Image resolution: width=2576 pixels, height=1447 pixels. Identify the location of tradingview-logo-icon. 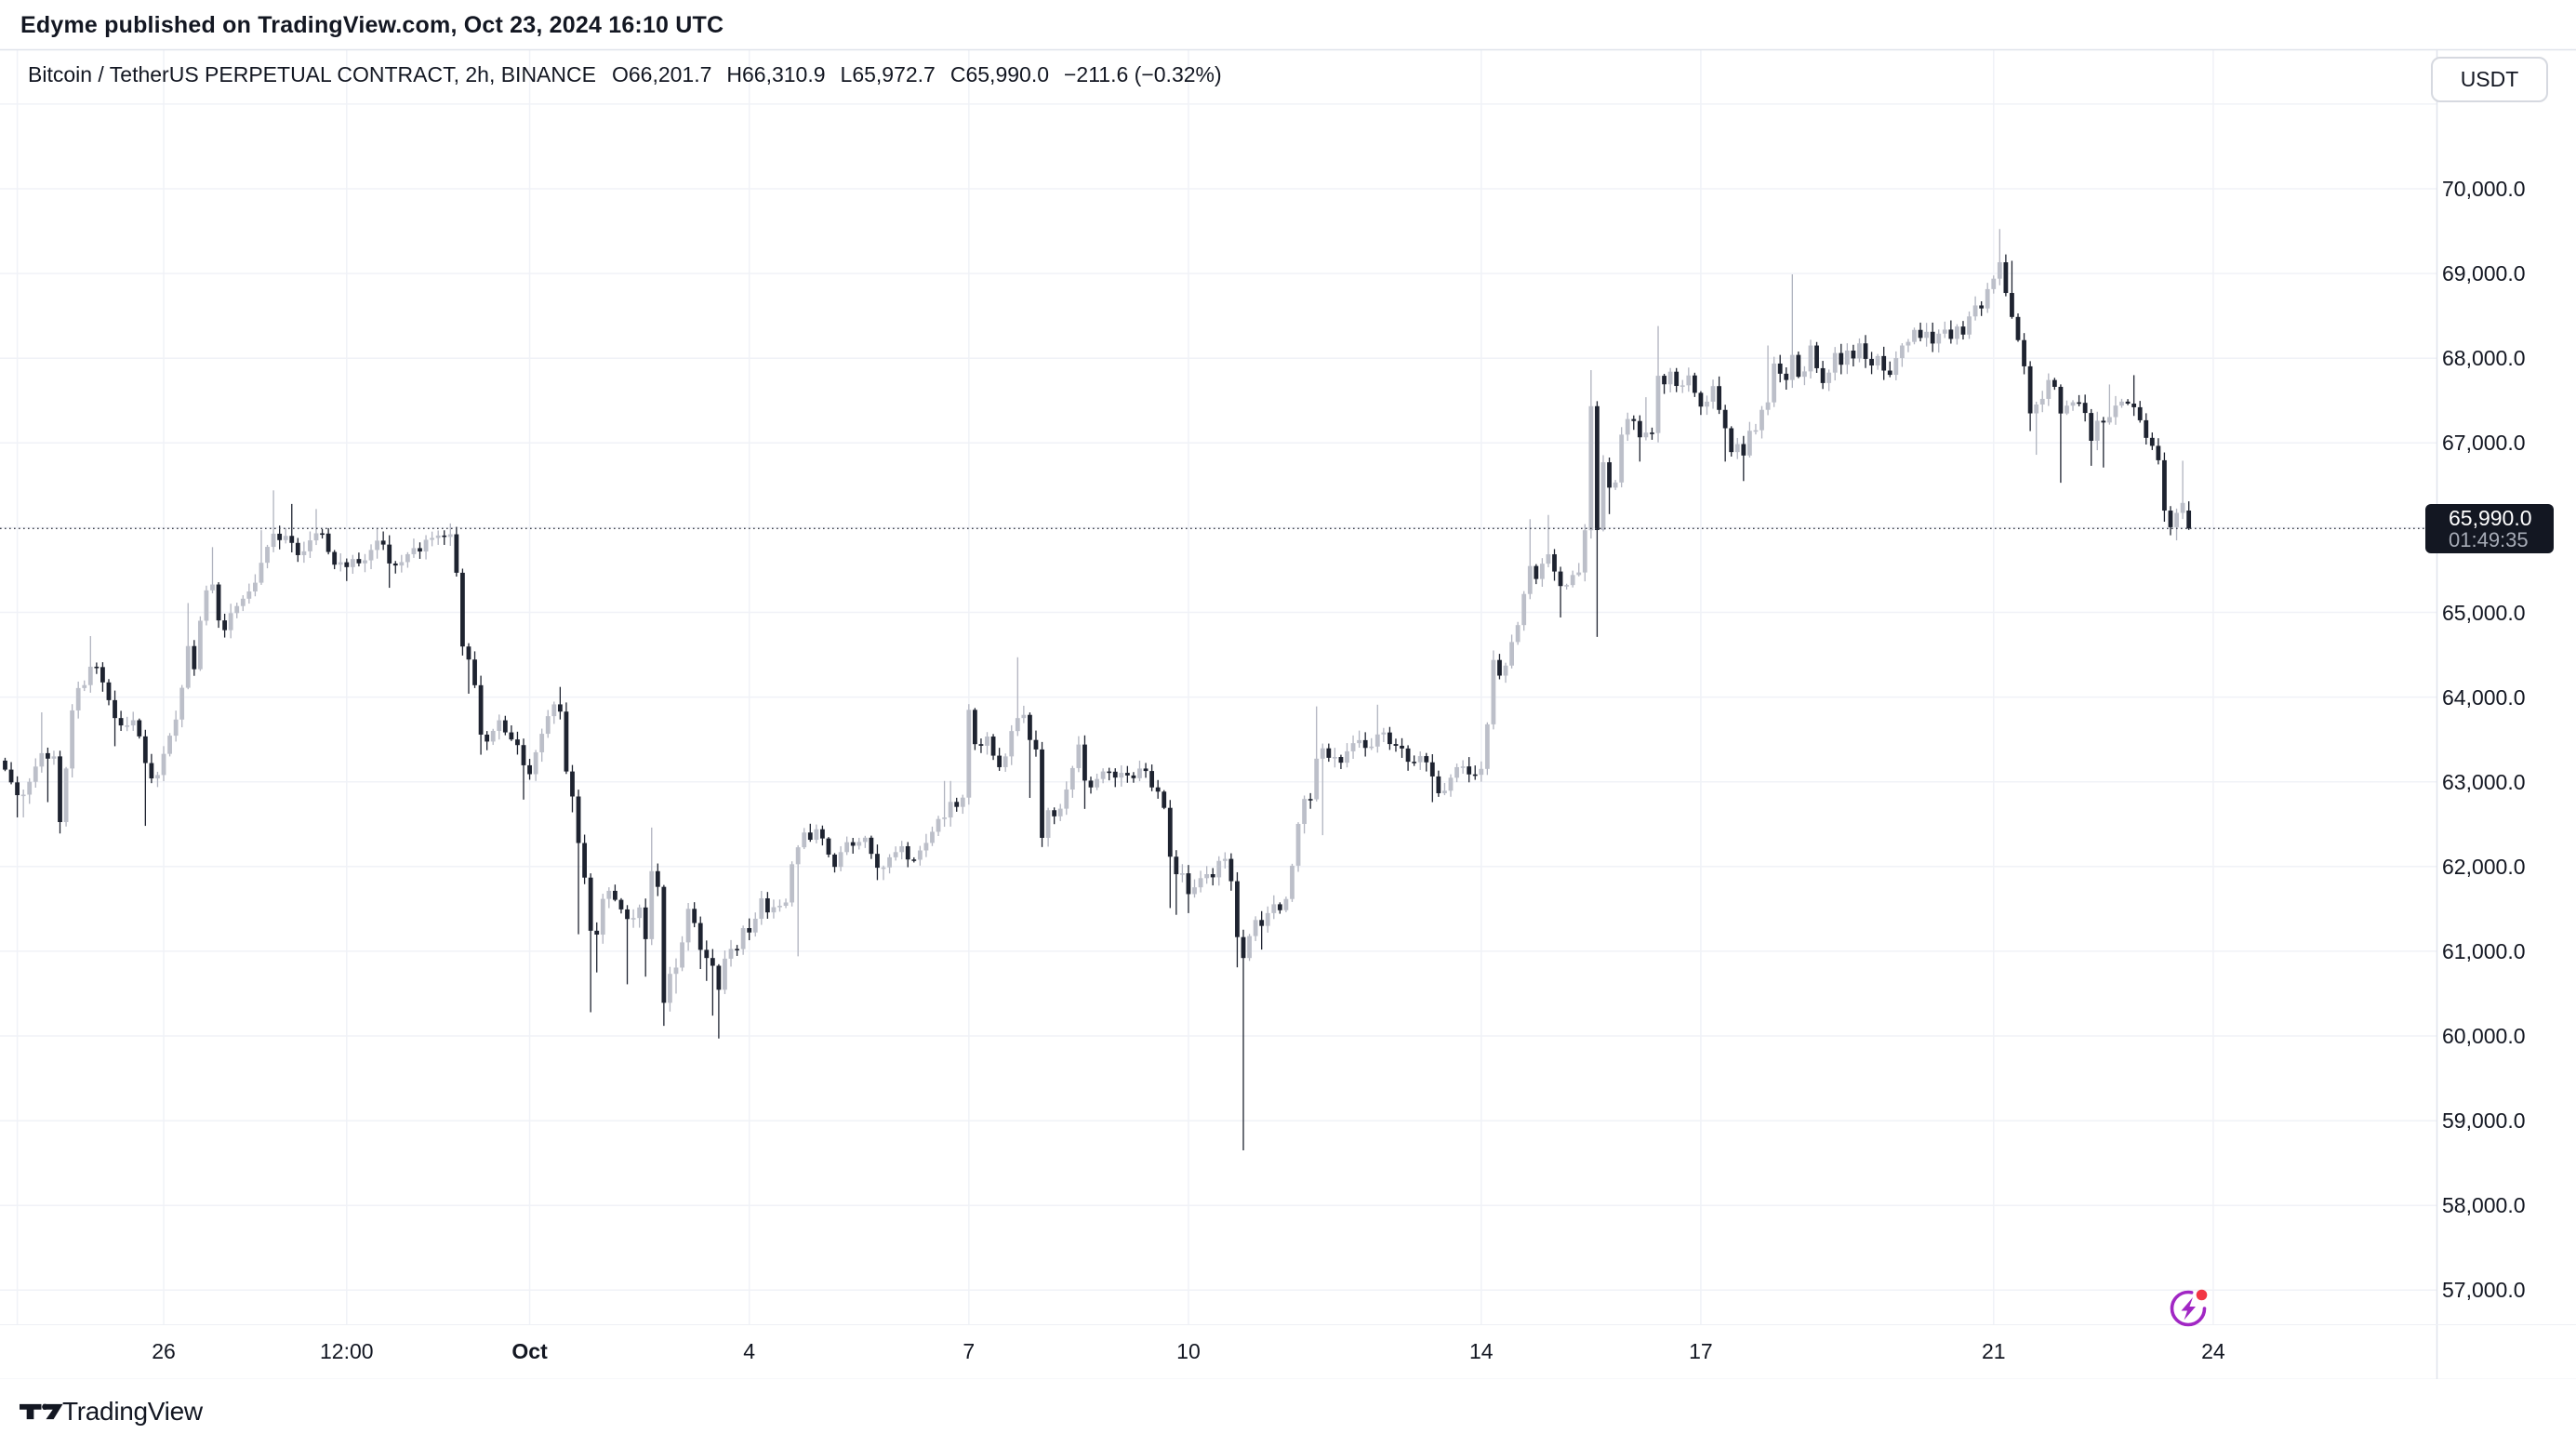
(41, 1412).